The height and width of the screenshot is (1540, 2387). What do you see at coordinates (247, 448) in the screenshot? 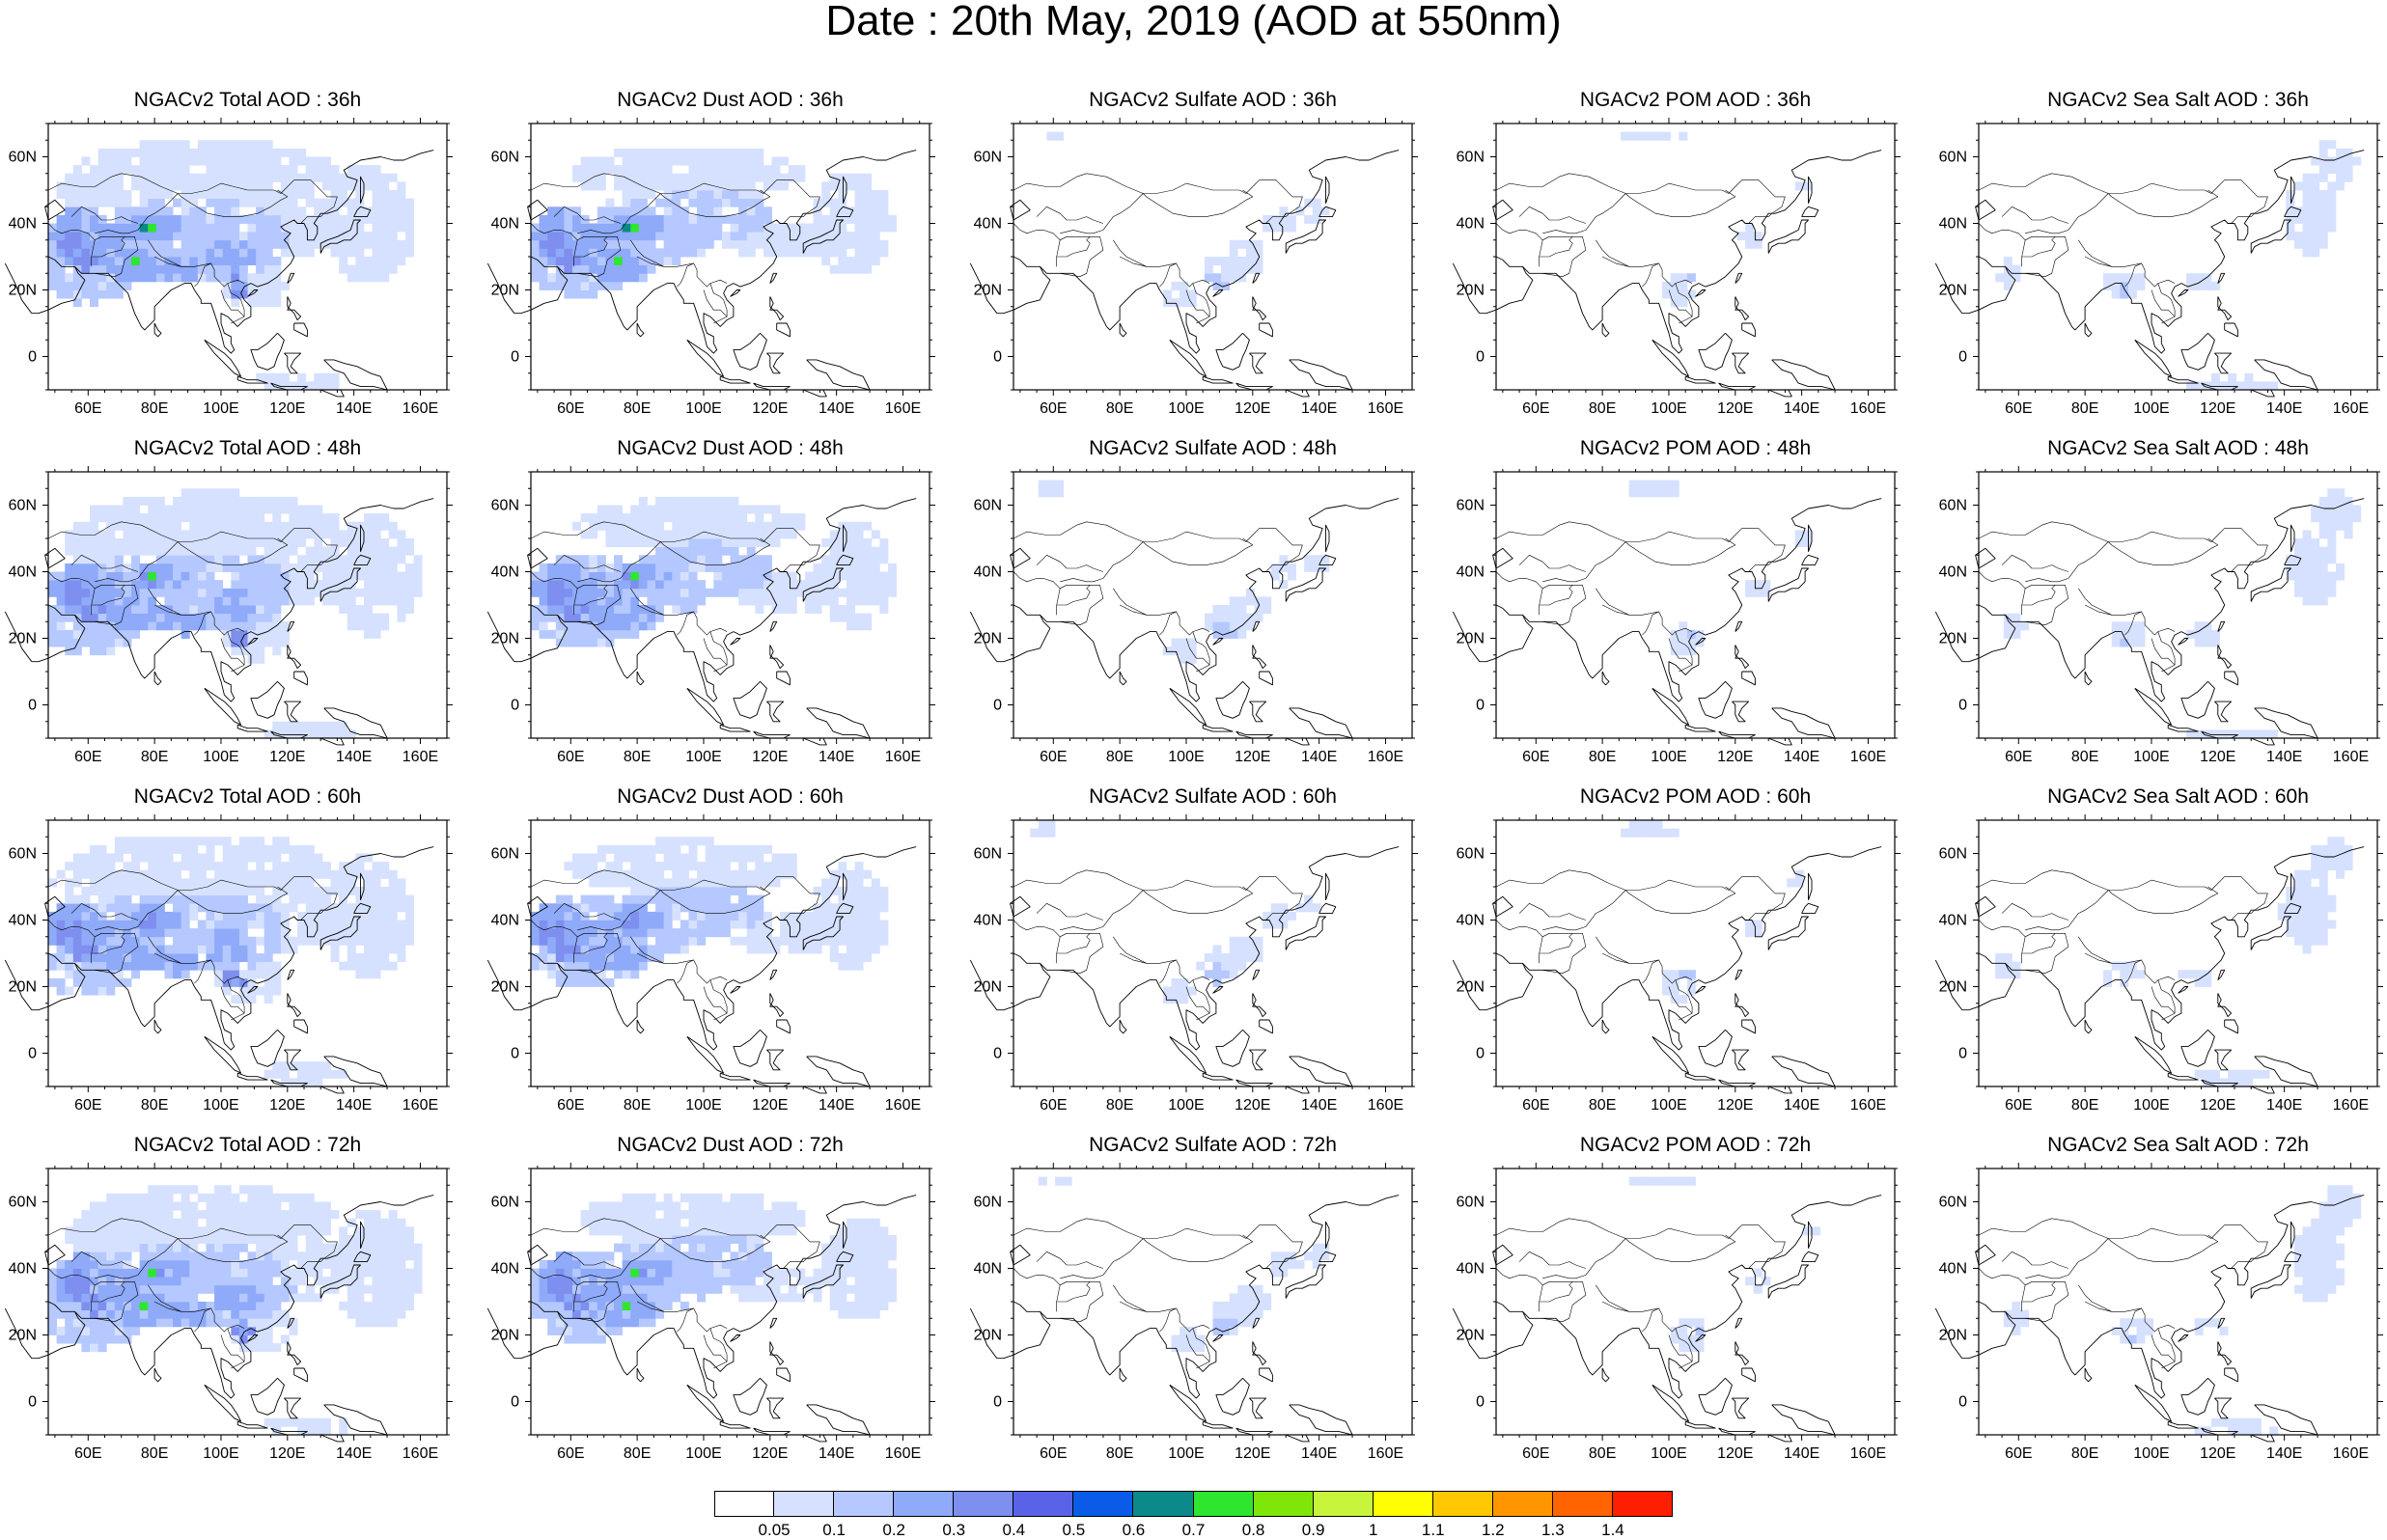
I see `panel-title: NGACv2 Total AOD : 48h` at bounding box center [247, 448].